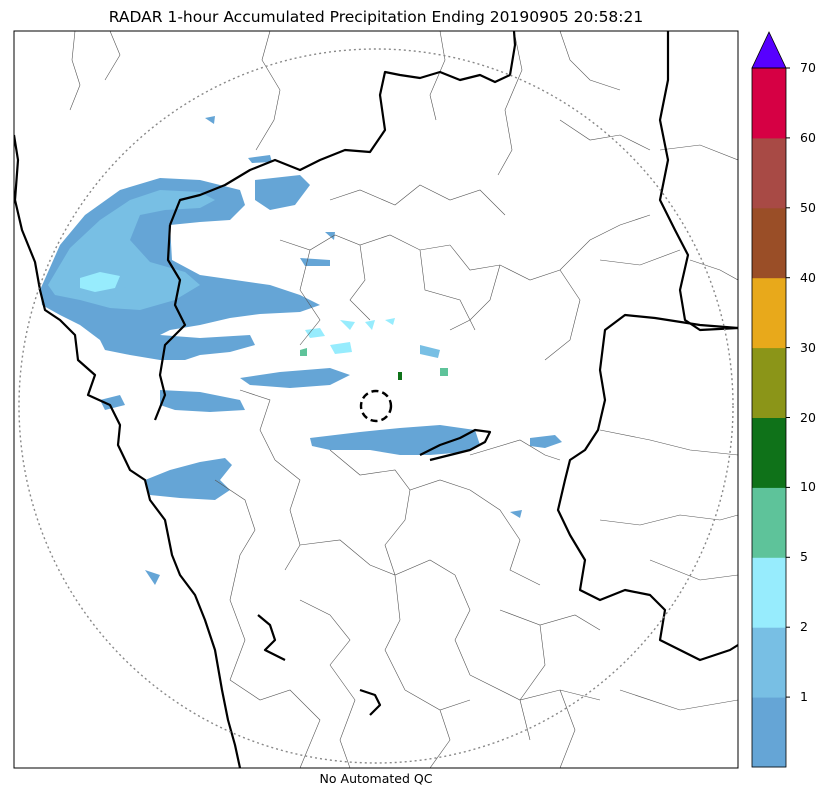 Image resolution: width=825 pixels, height=797 pixels. I want to click on colorbar-tick-label: 50, so click(808, 207).